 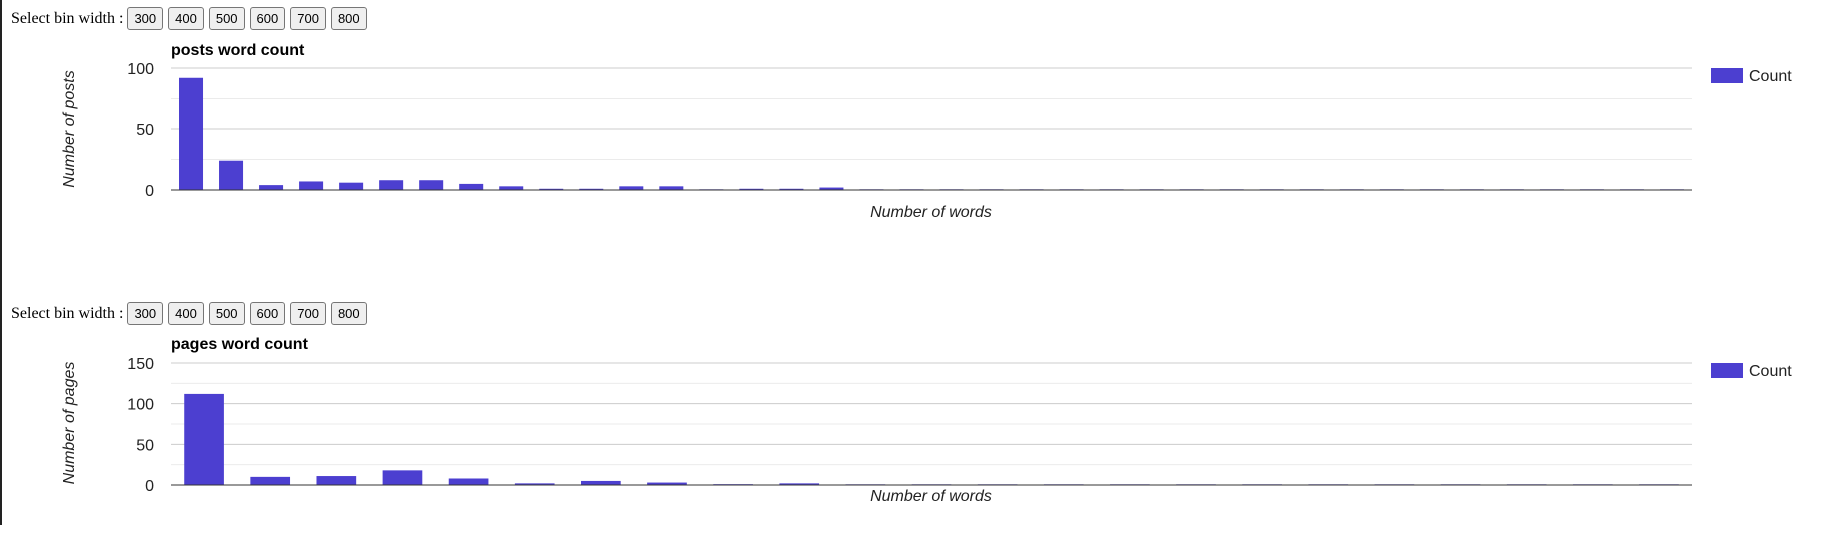 What do you see at coordinates (238, 50) in the screenshot?
I see `chart-title: posts word count` at bounding box center [238, 50].